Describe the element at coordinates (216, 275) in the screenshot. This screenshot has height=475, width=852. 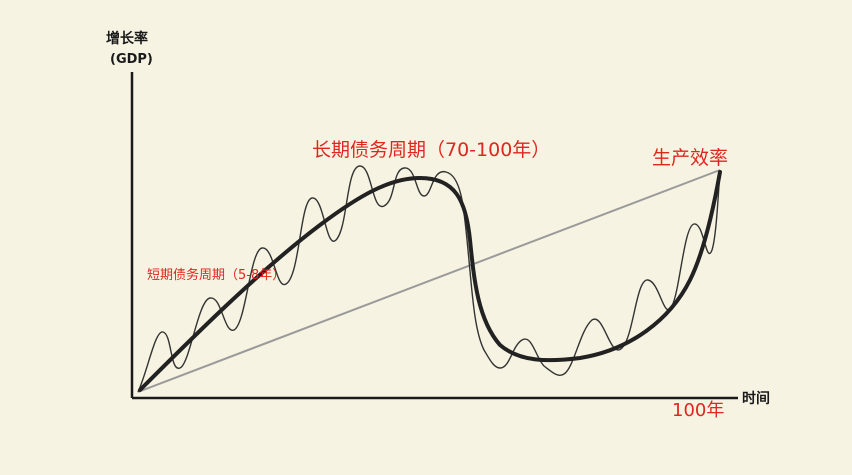
I see `short-cycle-label: 短期债务周期（5-8年）` at that location.